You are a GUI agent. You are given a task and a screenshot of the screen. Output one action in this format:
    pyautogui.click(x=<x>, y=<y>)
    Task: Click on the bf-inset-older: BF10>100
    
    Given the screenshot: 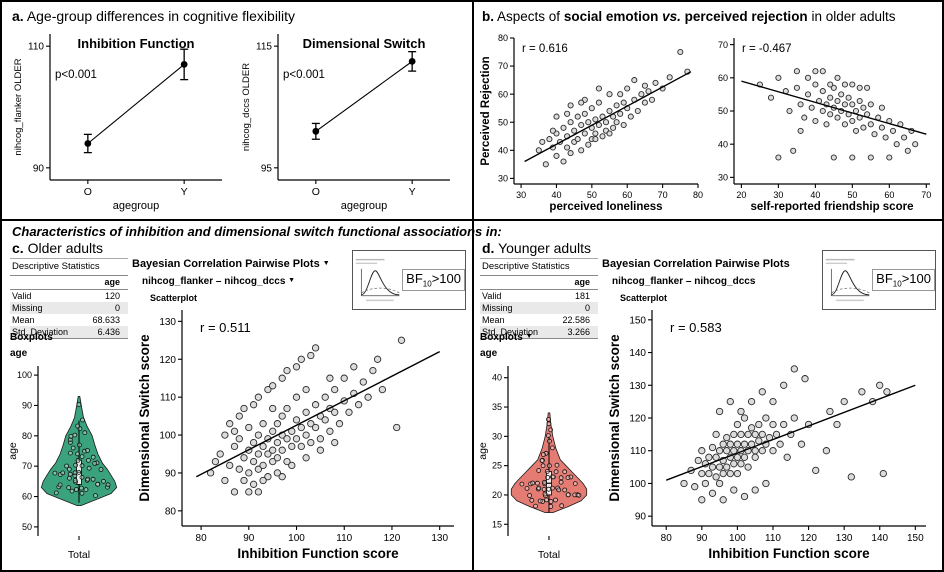 What is the action you would take?
    pyautogui.click(x=409, y=280)
    